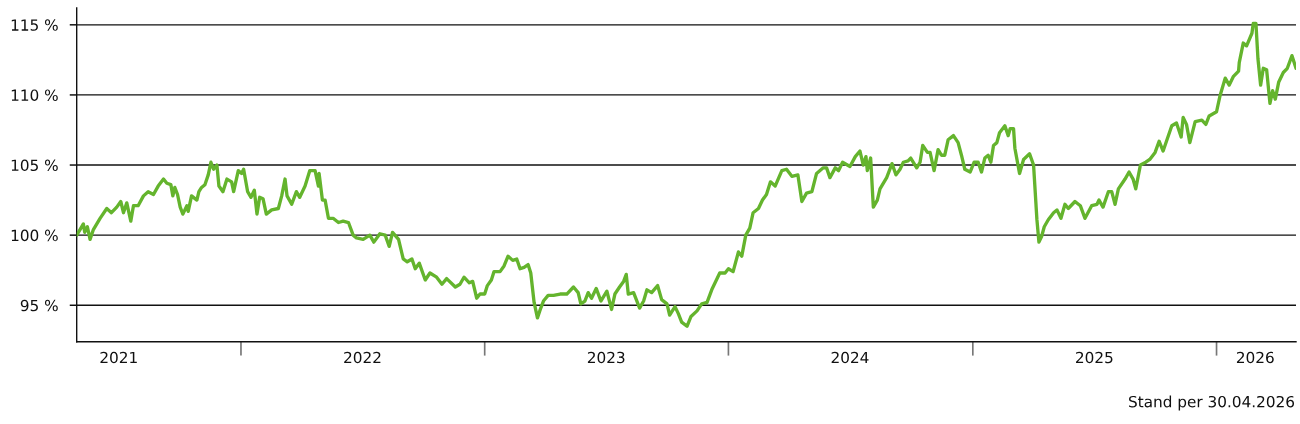 Image resolution: width=1300 pixels, height=424 pixels. What do you see at coordinates (1094, 357) in the screenshot?
I see `x-tick-label: 2025` at bounding box center [1094, 357].